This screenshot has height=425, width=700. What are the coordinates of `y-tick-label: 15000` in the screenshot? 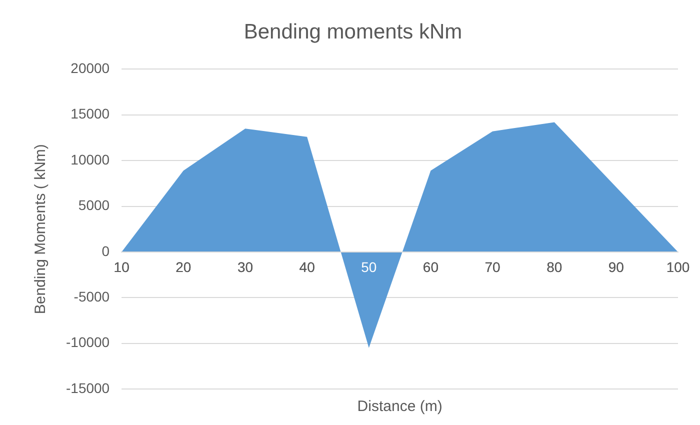 It's located at (90, 114).